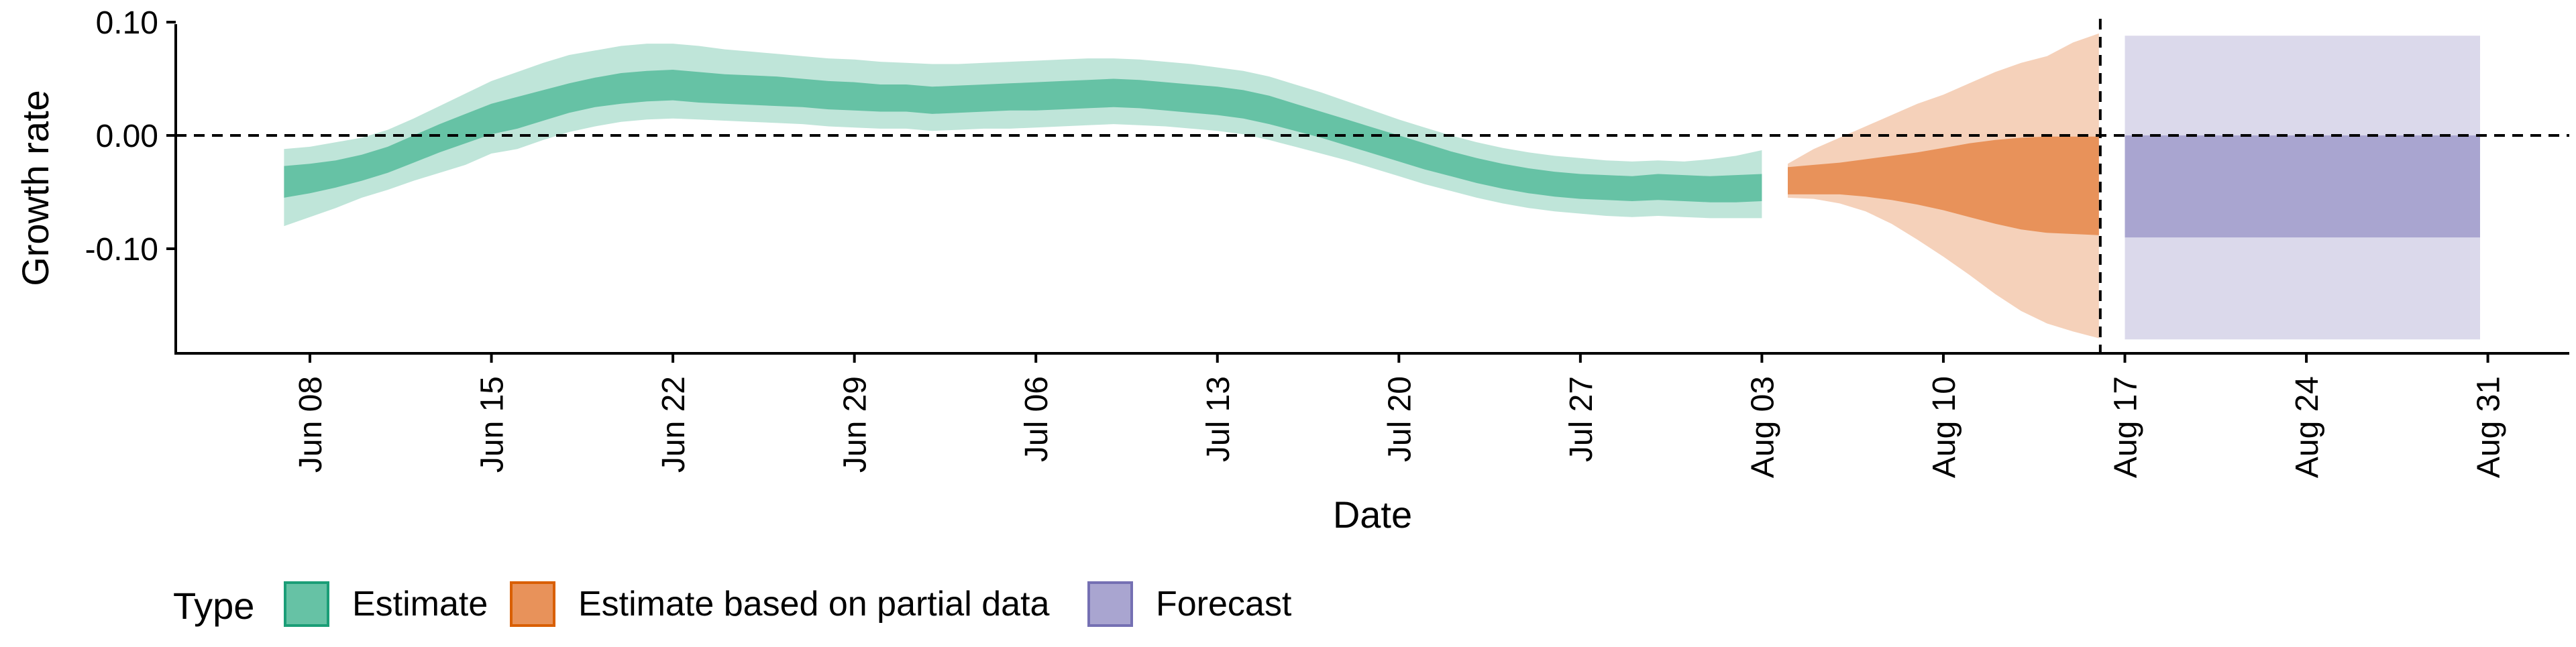  What do you see at coordinates (674, 424) in the screenshot?
I see `x-tick-label: Jun 22` at bounding box center [674, 424].